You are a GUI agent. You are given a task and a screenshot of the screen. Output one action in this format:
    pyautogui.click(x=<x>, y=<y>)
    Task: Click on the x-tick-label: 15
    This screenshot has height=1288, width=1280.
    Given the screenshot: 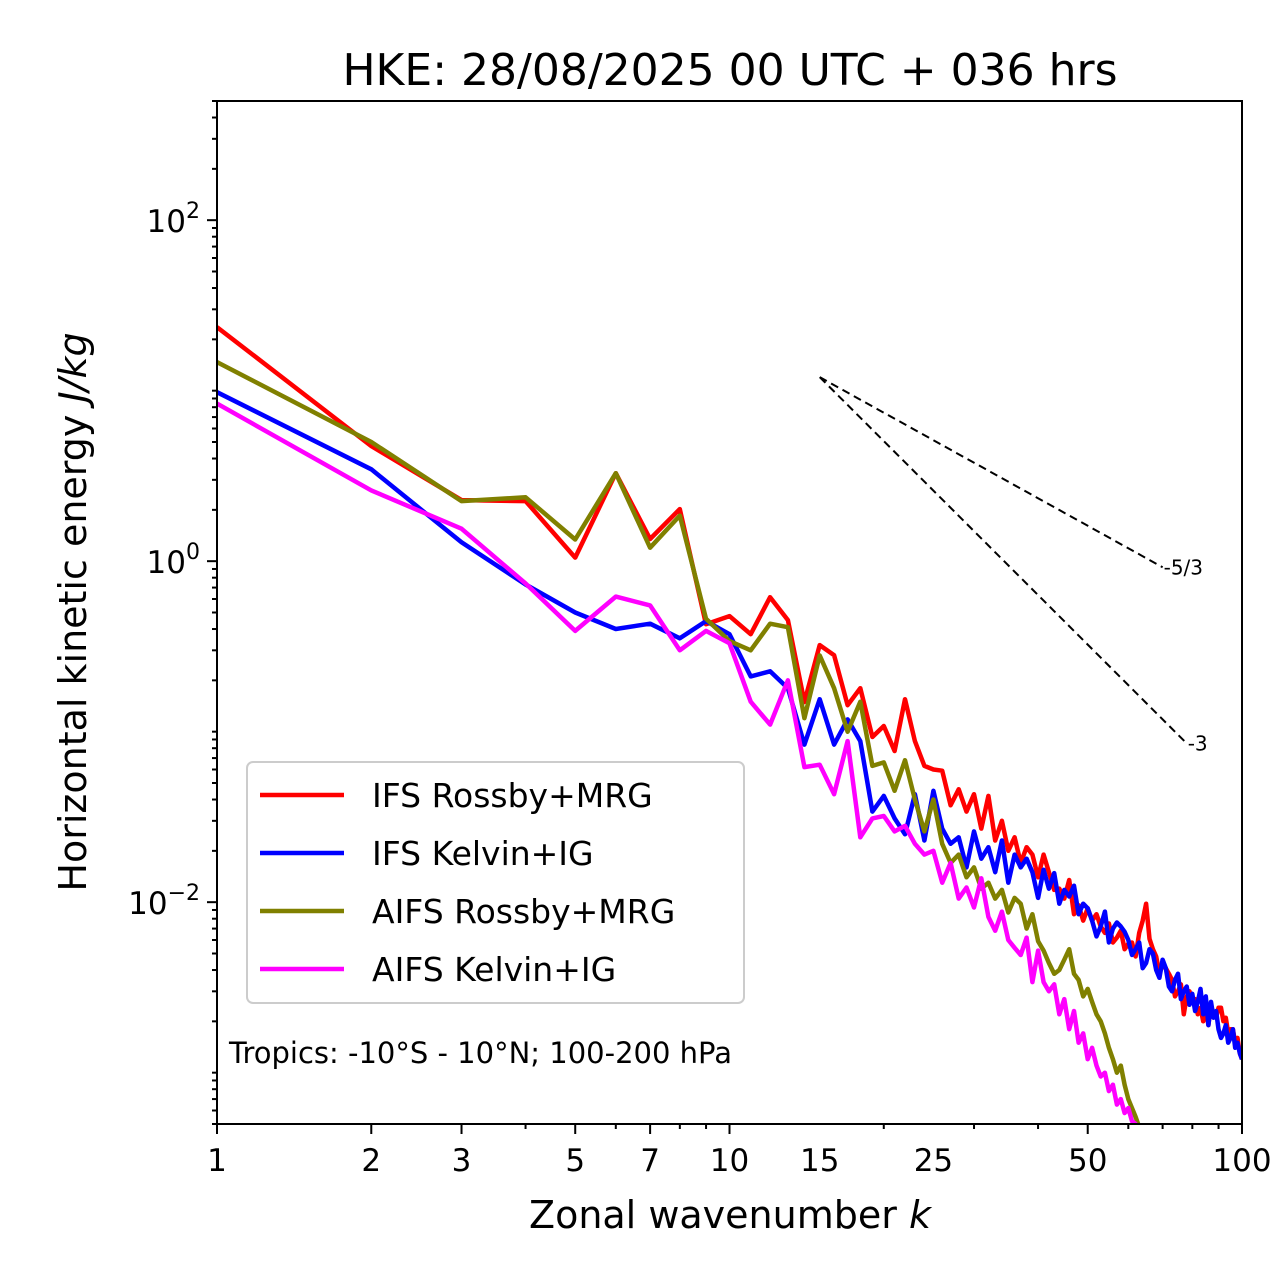 What is the action you would take?
    pyautogui.click(x=819, y=1161)
    